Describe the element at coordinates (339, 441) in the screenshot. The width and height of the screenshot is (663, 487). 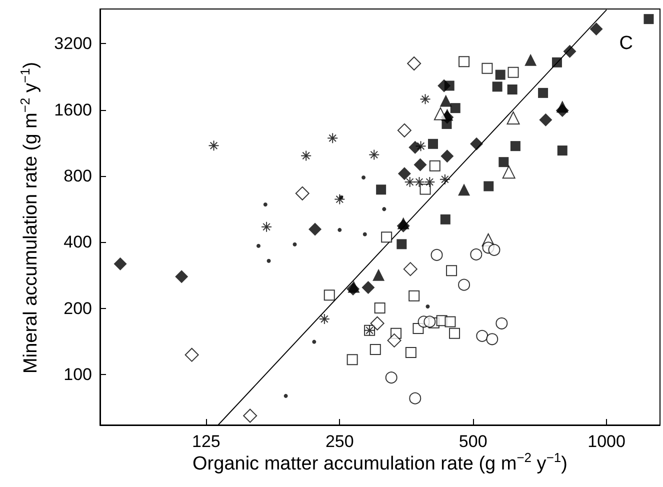
I see `x-tick-label: 250` at that location.